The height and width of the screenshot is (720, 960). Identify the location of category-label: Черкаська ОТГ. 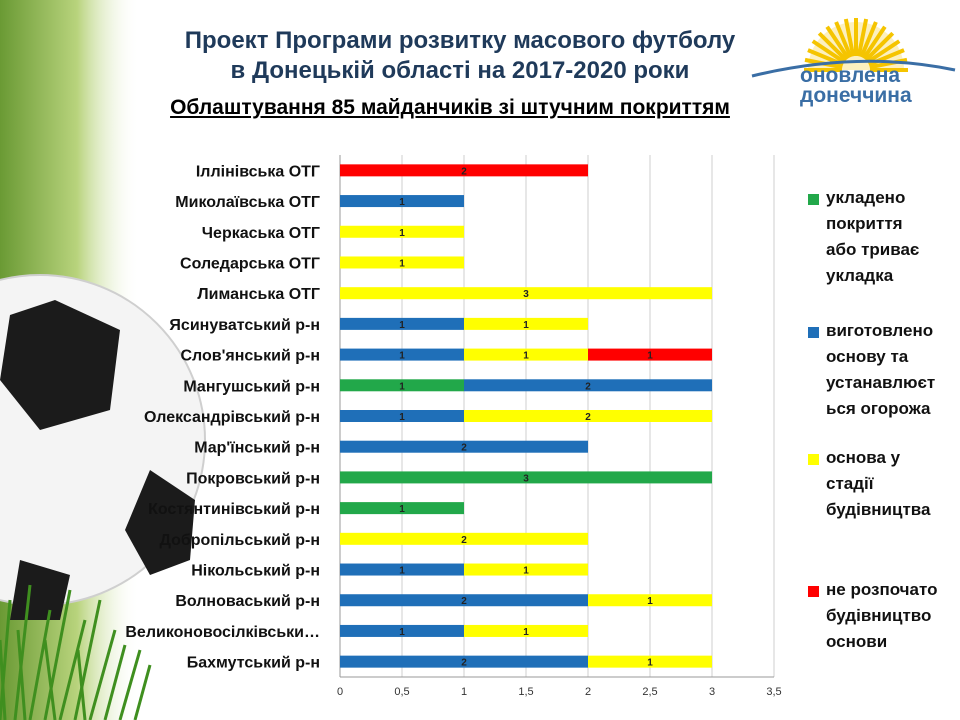
(261, 233).